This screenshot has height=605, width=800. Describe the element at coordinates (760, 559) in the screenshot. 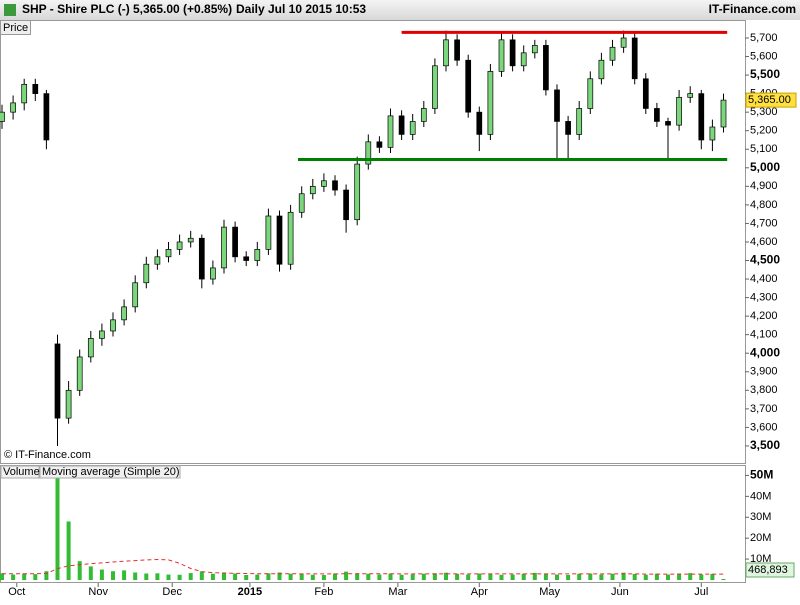

I see `volume-y-tick-label: 10M` at that location.